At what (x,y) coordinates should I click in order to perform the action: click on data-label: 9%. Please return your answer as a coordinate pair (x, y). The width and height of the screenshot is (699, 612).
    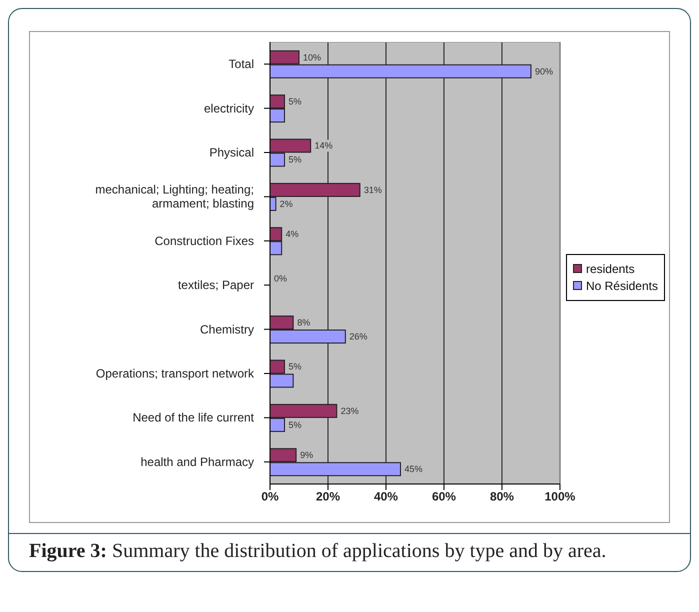
    Looking at the image, I should click on (307, 455).